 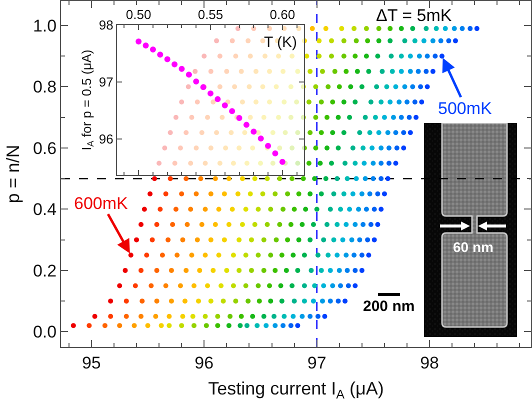 What do you see at coordinates (44, 26) in the screenshot?
I see `y-tick-label: 1.0` at bounding box center [44, 26].